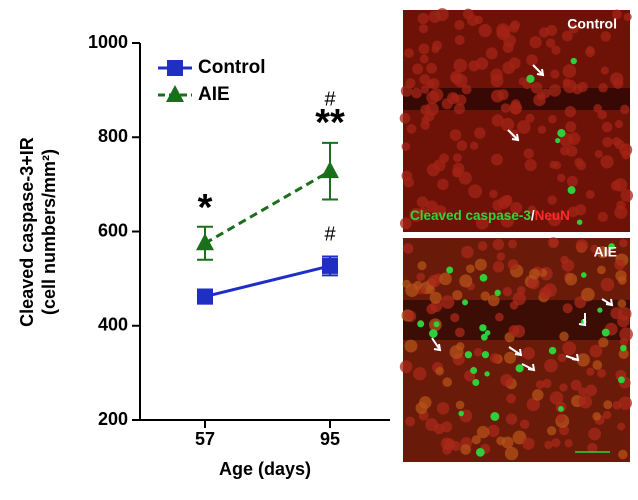 Image resolution: width=638 pixels, height=500 pixels. I want to click on y-tick-label: 800, so click(113, 136).